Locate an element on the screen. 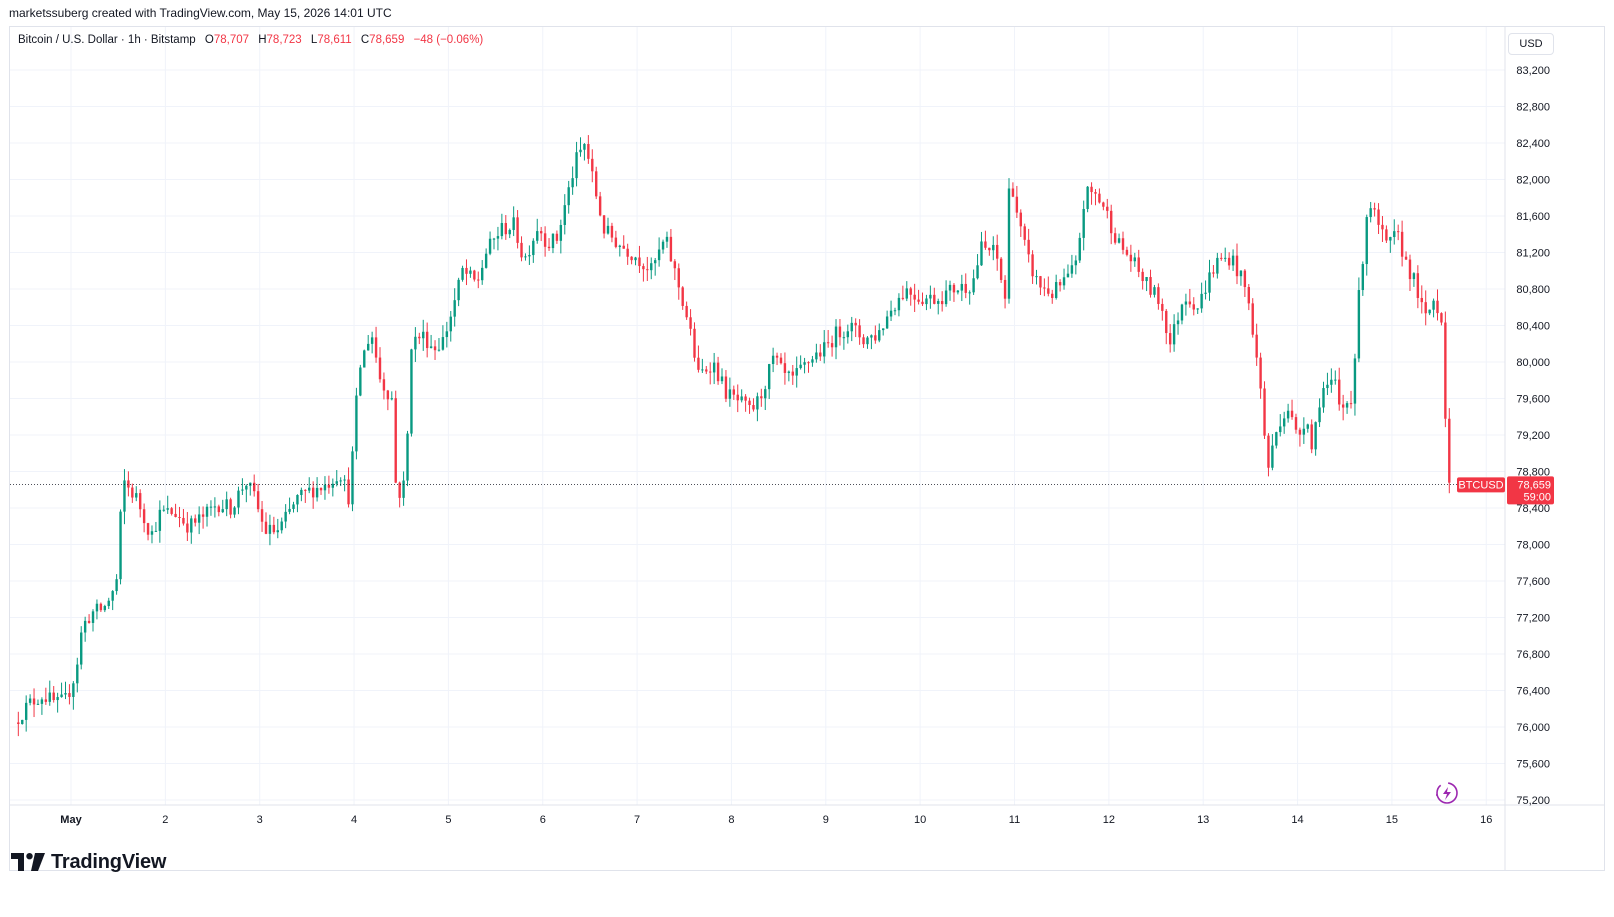  close-value: 78,659 is located at coordinates (387, 40).